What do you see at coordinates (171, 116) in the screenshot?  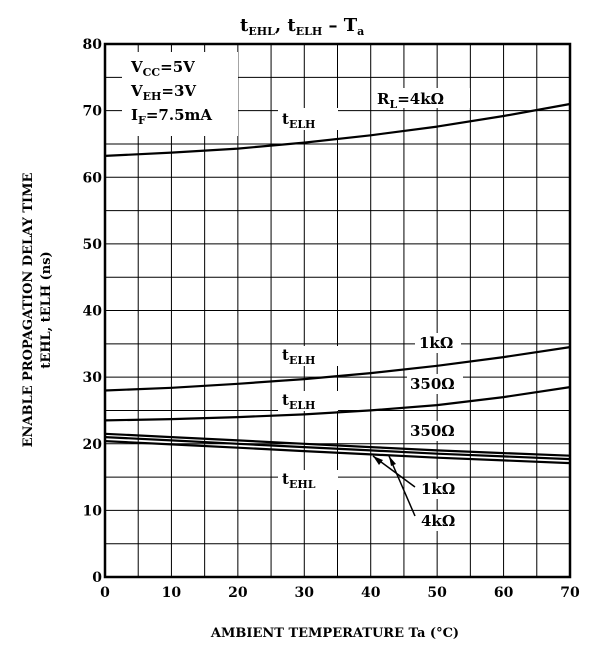 I see `condition-if: IF=7.5mA` at bounding box center [171, 116].